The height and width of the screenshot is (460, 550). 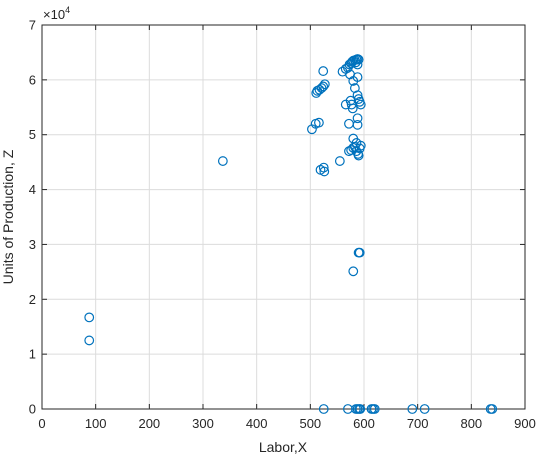 What do you see at coordinates (32, 409) in the screenshot?
I see `y-tick-label: 0` at bounding box center [32, 409].